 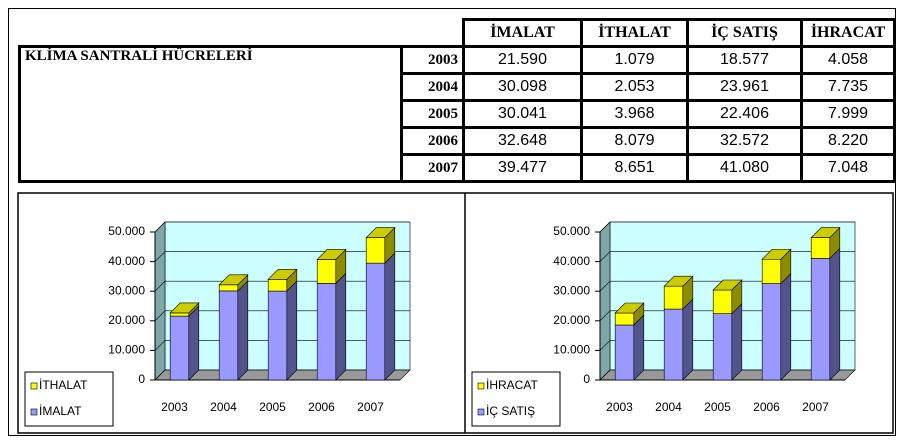 What do you see at coordinates (432, 114) in the screenshot?
I see `year-cell: 2005` at bounding box center [432, 114].